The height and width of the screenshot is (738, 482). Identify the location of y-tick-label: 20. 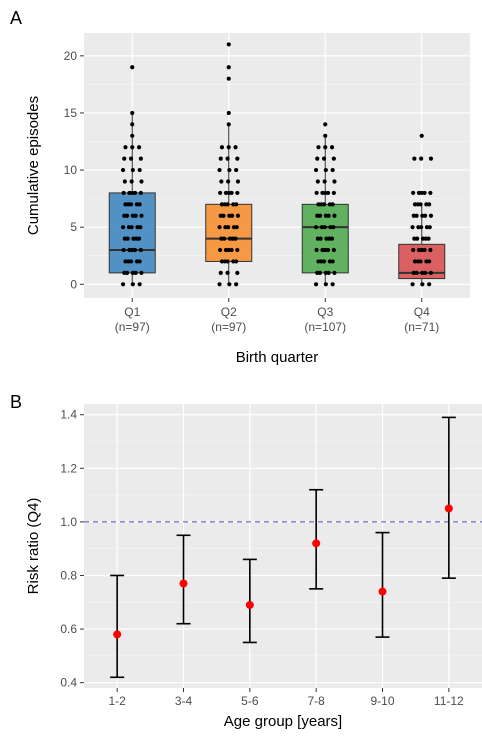
(71, 56).